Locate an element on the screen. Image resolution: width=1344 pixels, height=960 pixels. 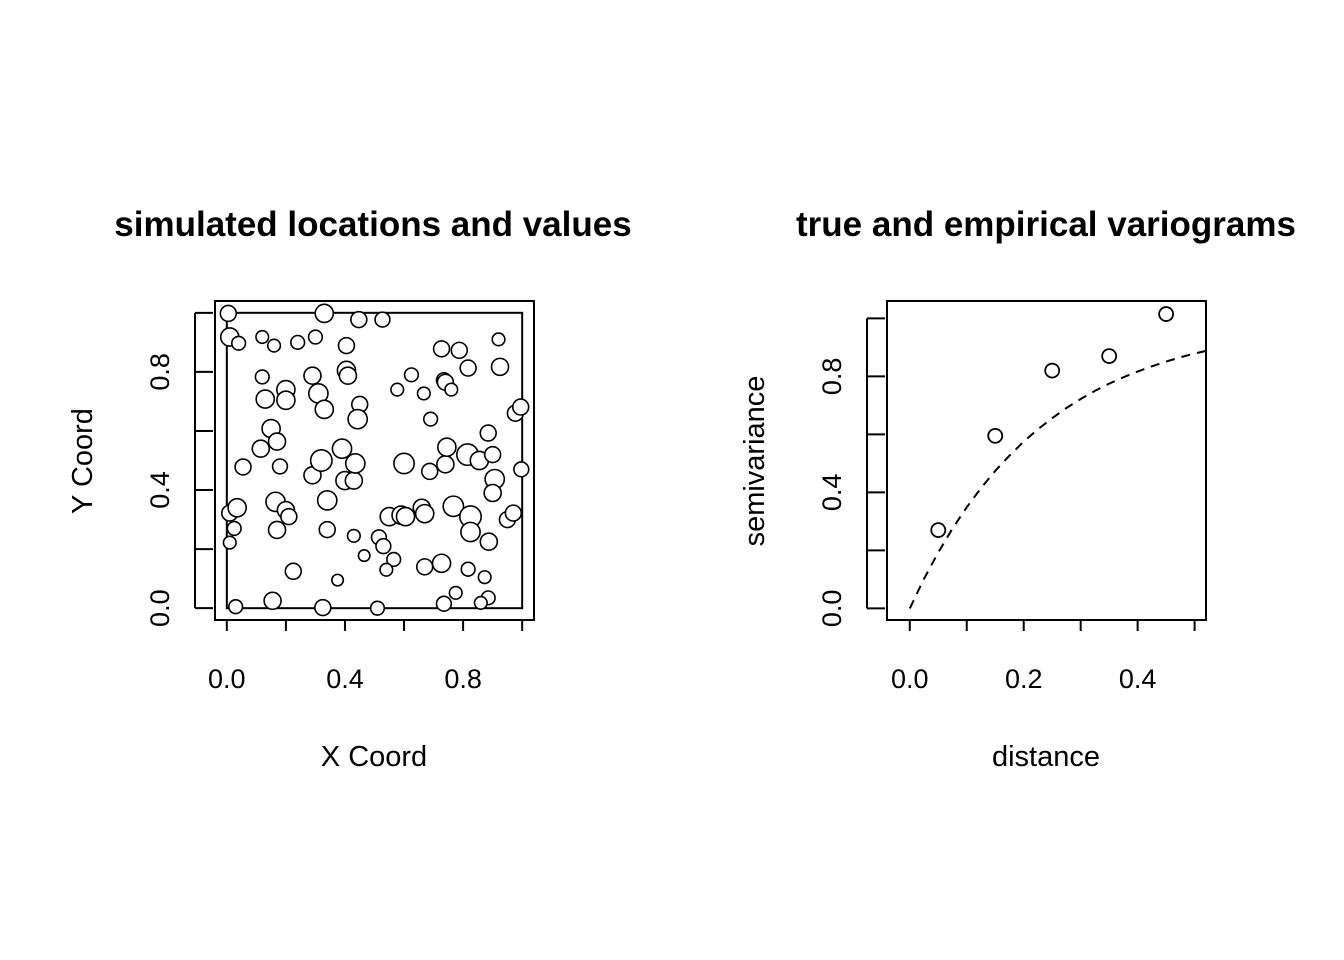
right-x-axis: 0.0 0.2 0.4 is located at coordinates (1043, 656).